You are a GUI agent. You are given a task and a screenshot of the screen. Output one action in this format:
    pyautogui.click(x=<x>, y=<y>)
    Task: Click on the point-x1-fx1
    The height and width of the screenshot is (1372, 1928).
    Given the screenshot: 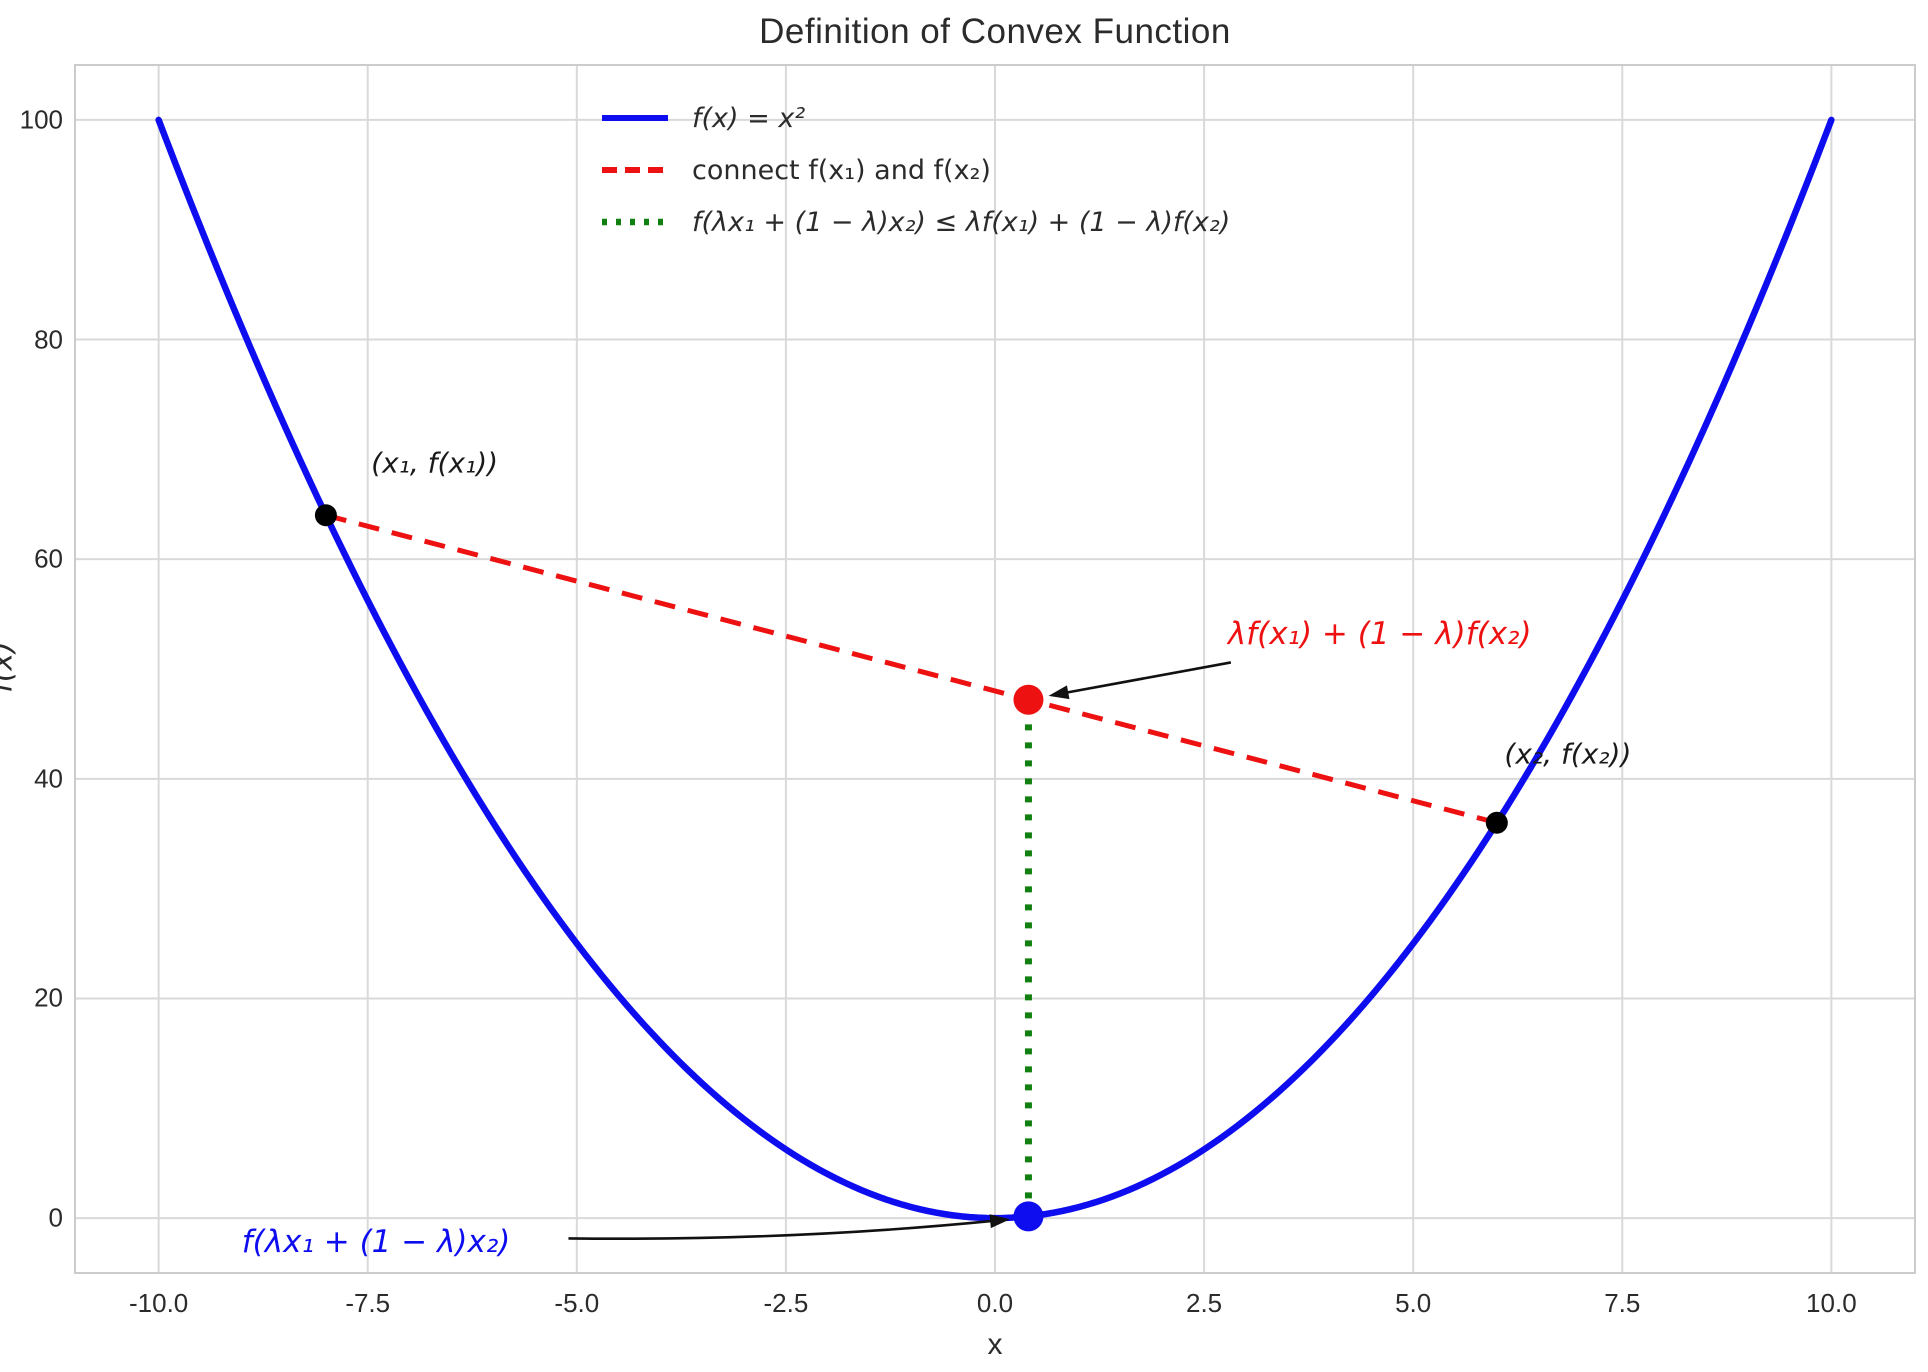 What is the action you would take?
    pyautogui.click(x=325, y=515)
    